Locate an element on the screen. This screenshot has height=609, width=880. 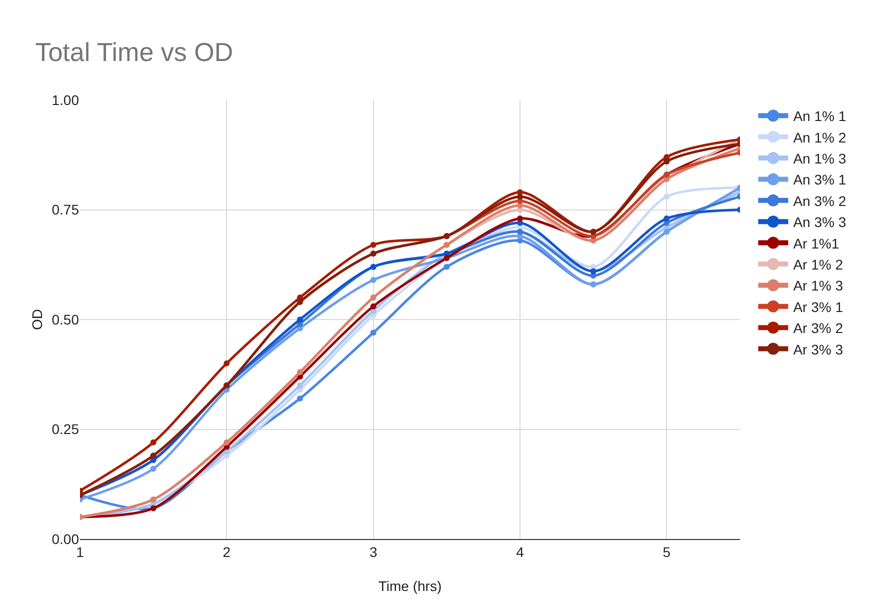
legend-label: An 1% 2 is located at coordinates (819, 137).